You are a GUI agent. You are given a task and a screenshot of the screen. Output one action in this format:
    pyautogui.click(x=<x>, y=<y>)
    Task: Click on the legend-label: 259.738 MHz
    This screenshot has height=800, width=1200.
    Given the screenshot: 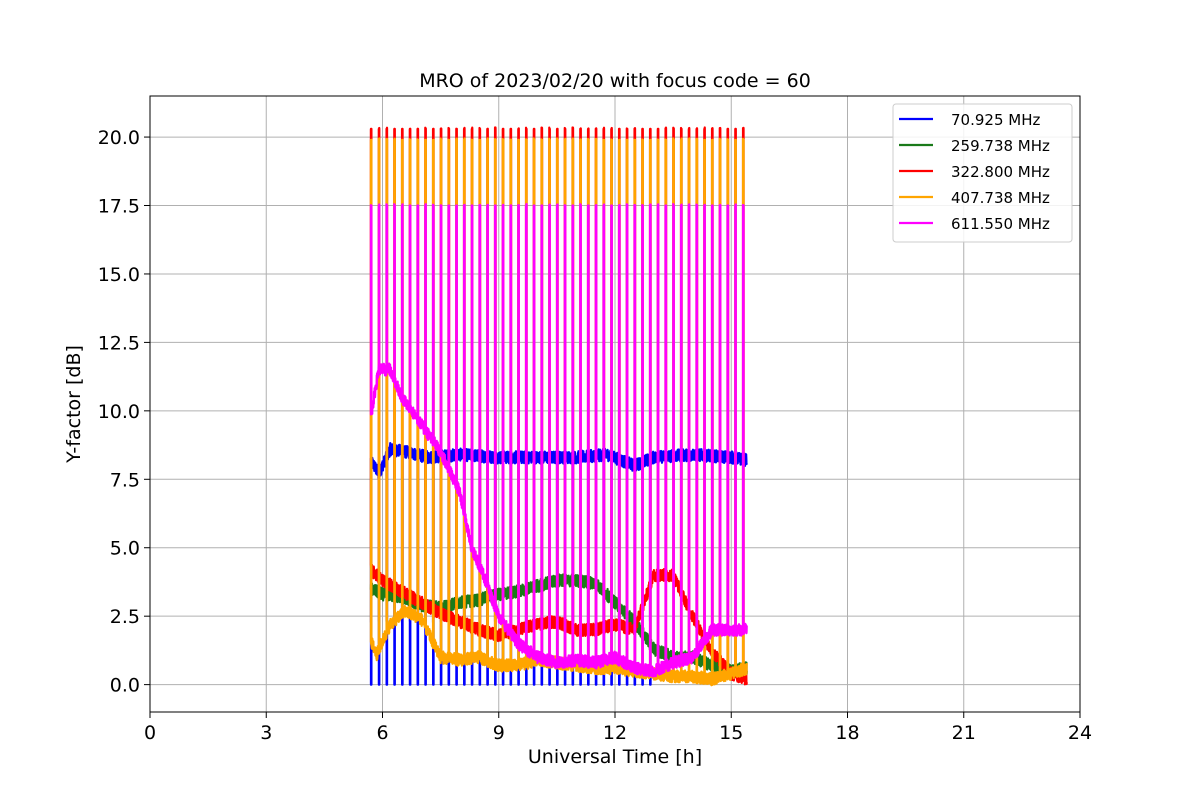 What is the action you would take?
    pyautogui.click(x=1000, y=146)
    